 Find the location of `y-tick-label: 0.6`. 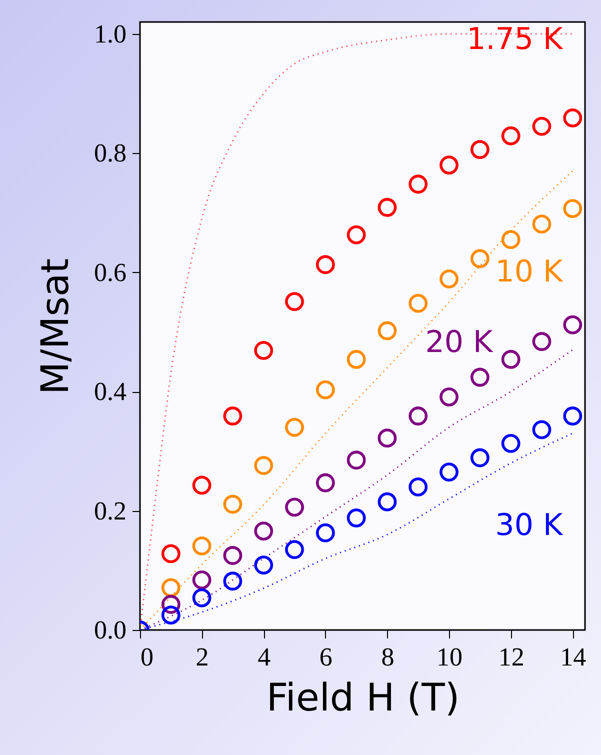

y-tick-label: 0.6 is located at coordinates (110, 272).